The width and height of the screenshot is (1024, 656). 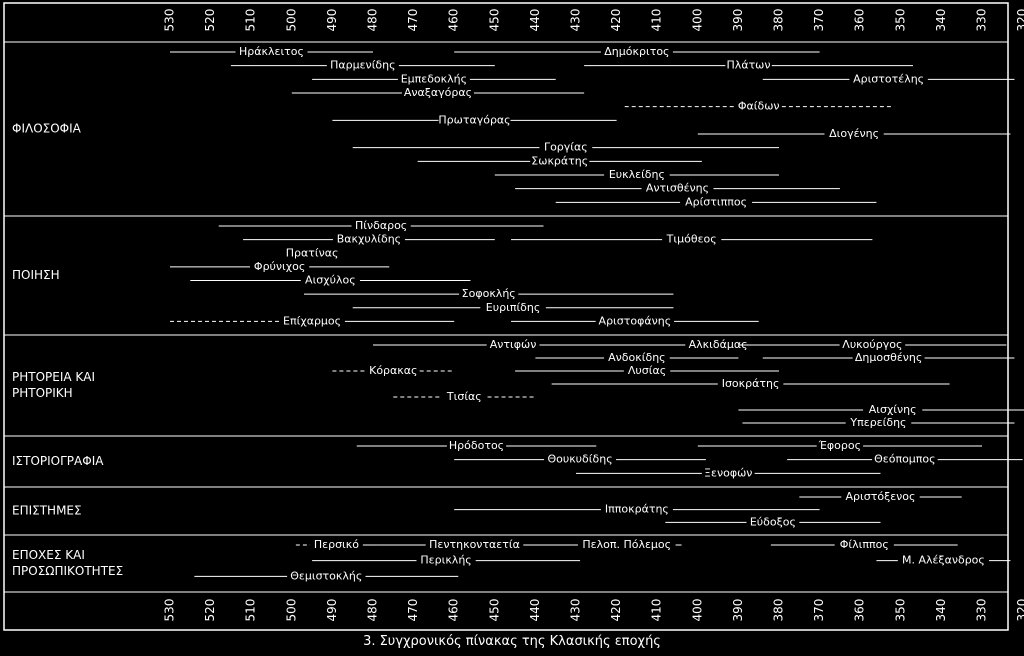 I want to click on axis-tick-top: 320, so click(x=1019, y=20).